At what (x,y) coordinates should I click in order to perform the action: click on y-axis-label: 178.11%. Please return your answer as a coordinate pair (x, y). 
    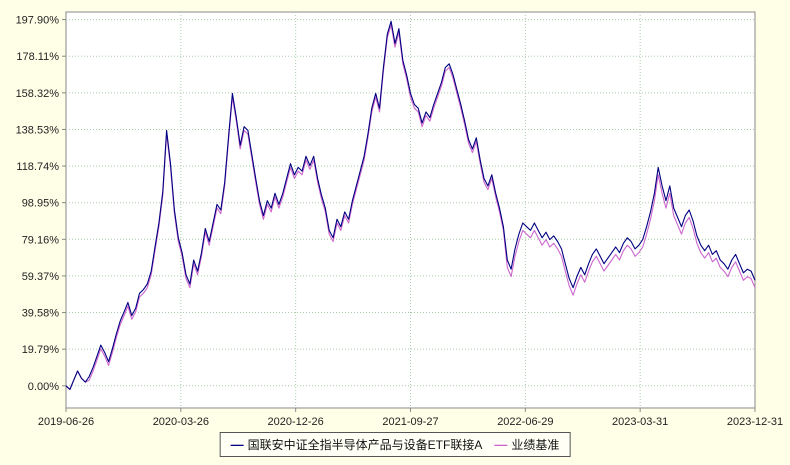
    Looking at the image, I should click on (37, 57).